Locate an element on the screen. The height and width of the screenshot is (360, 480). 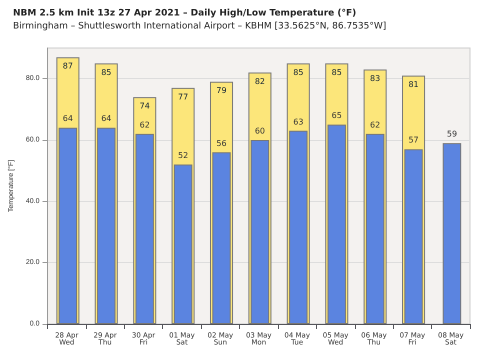
data-label: 52 is located at coordinates (183, 155).